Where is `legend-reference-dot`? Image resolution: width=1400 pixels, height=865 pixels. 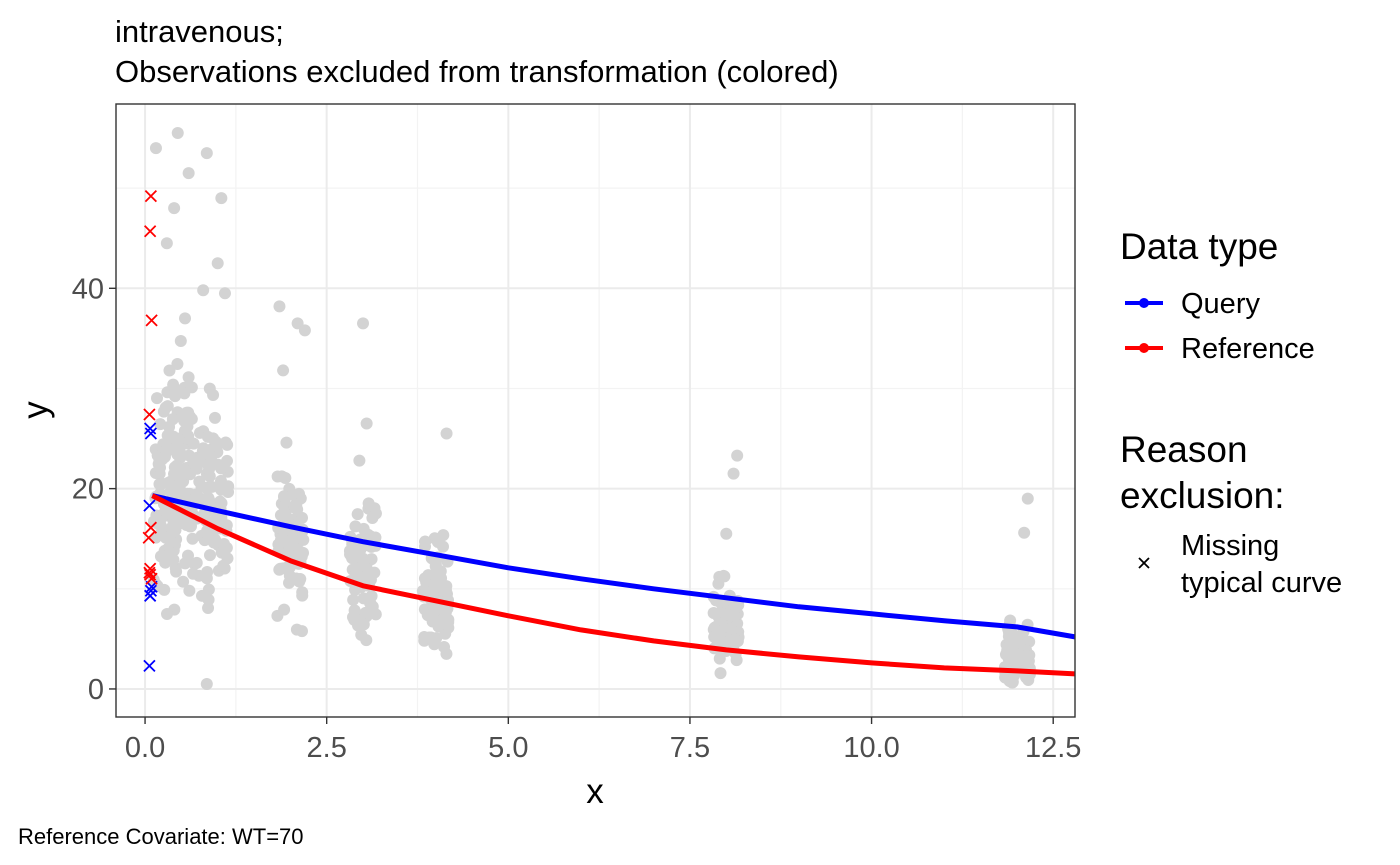 legend-reference-dot is located at coordinates (1144, 348).